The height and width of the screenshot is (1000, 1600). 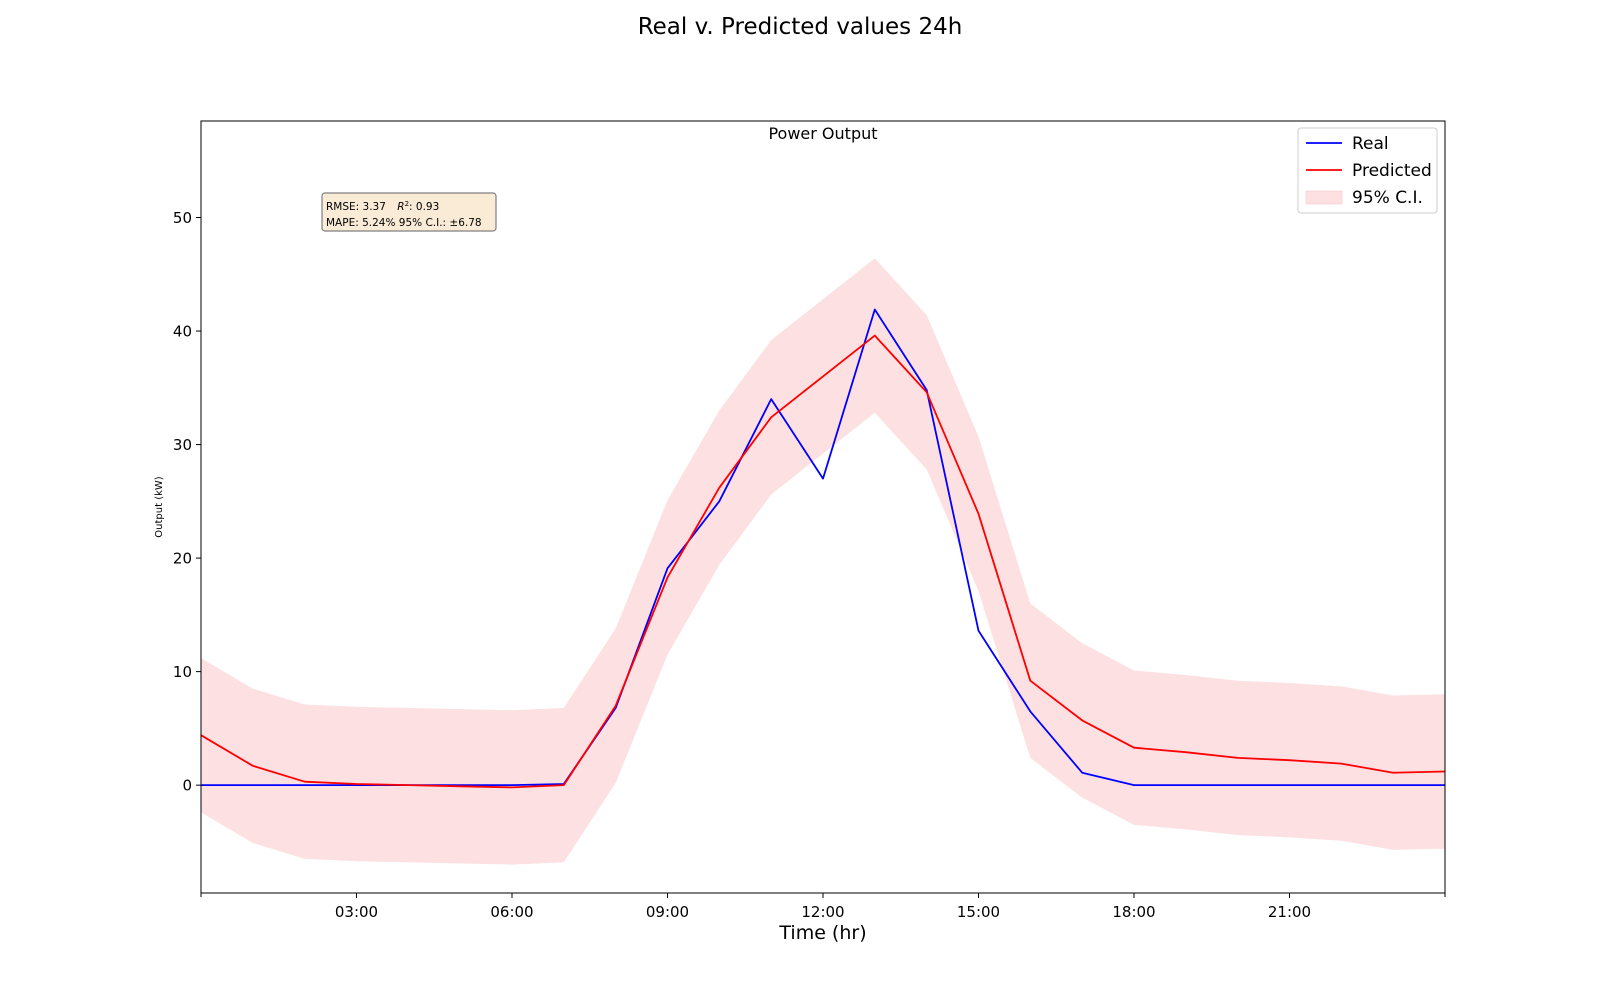 I want to click on x-axis-ticks: 03:00 06:00 09:00 12:00 15:00 18:00 21:00, so click(x=823, y=907).